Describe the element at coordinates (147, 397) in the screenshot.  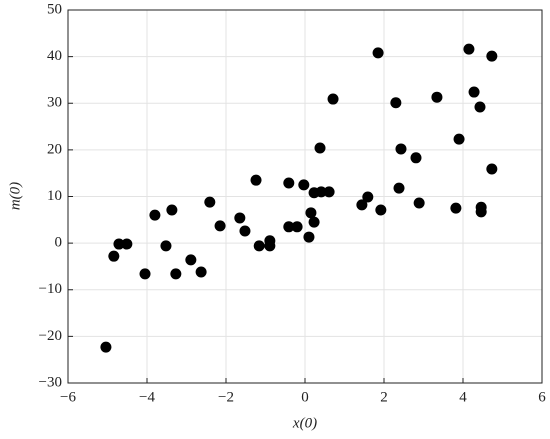
I see `x-tick-label: −4` at that location.